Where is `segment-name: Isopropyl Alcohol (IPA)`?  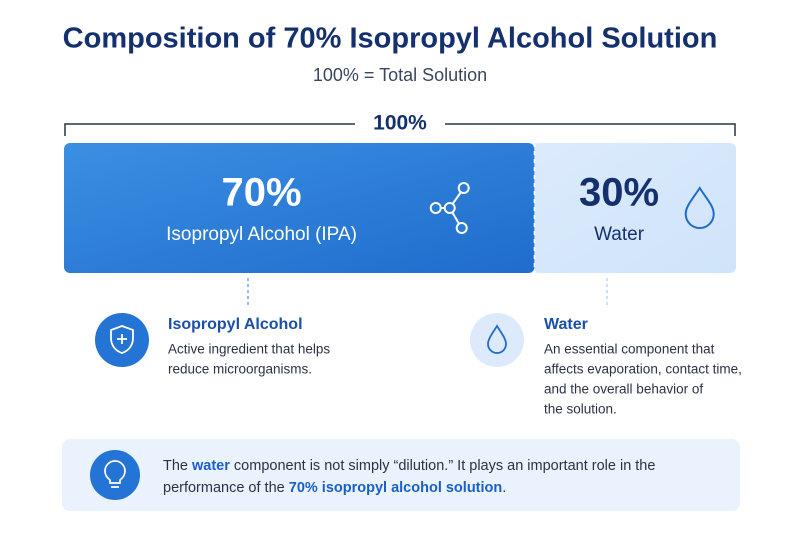 segment-name: Isopropyl Alcohol (IPA) is located at coordinates (261, 234).